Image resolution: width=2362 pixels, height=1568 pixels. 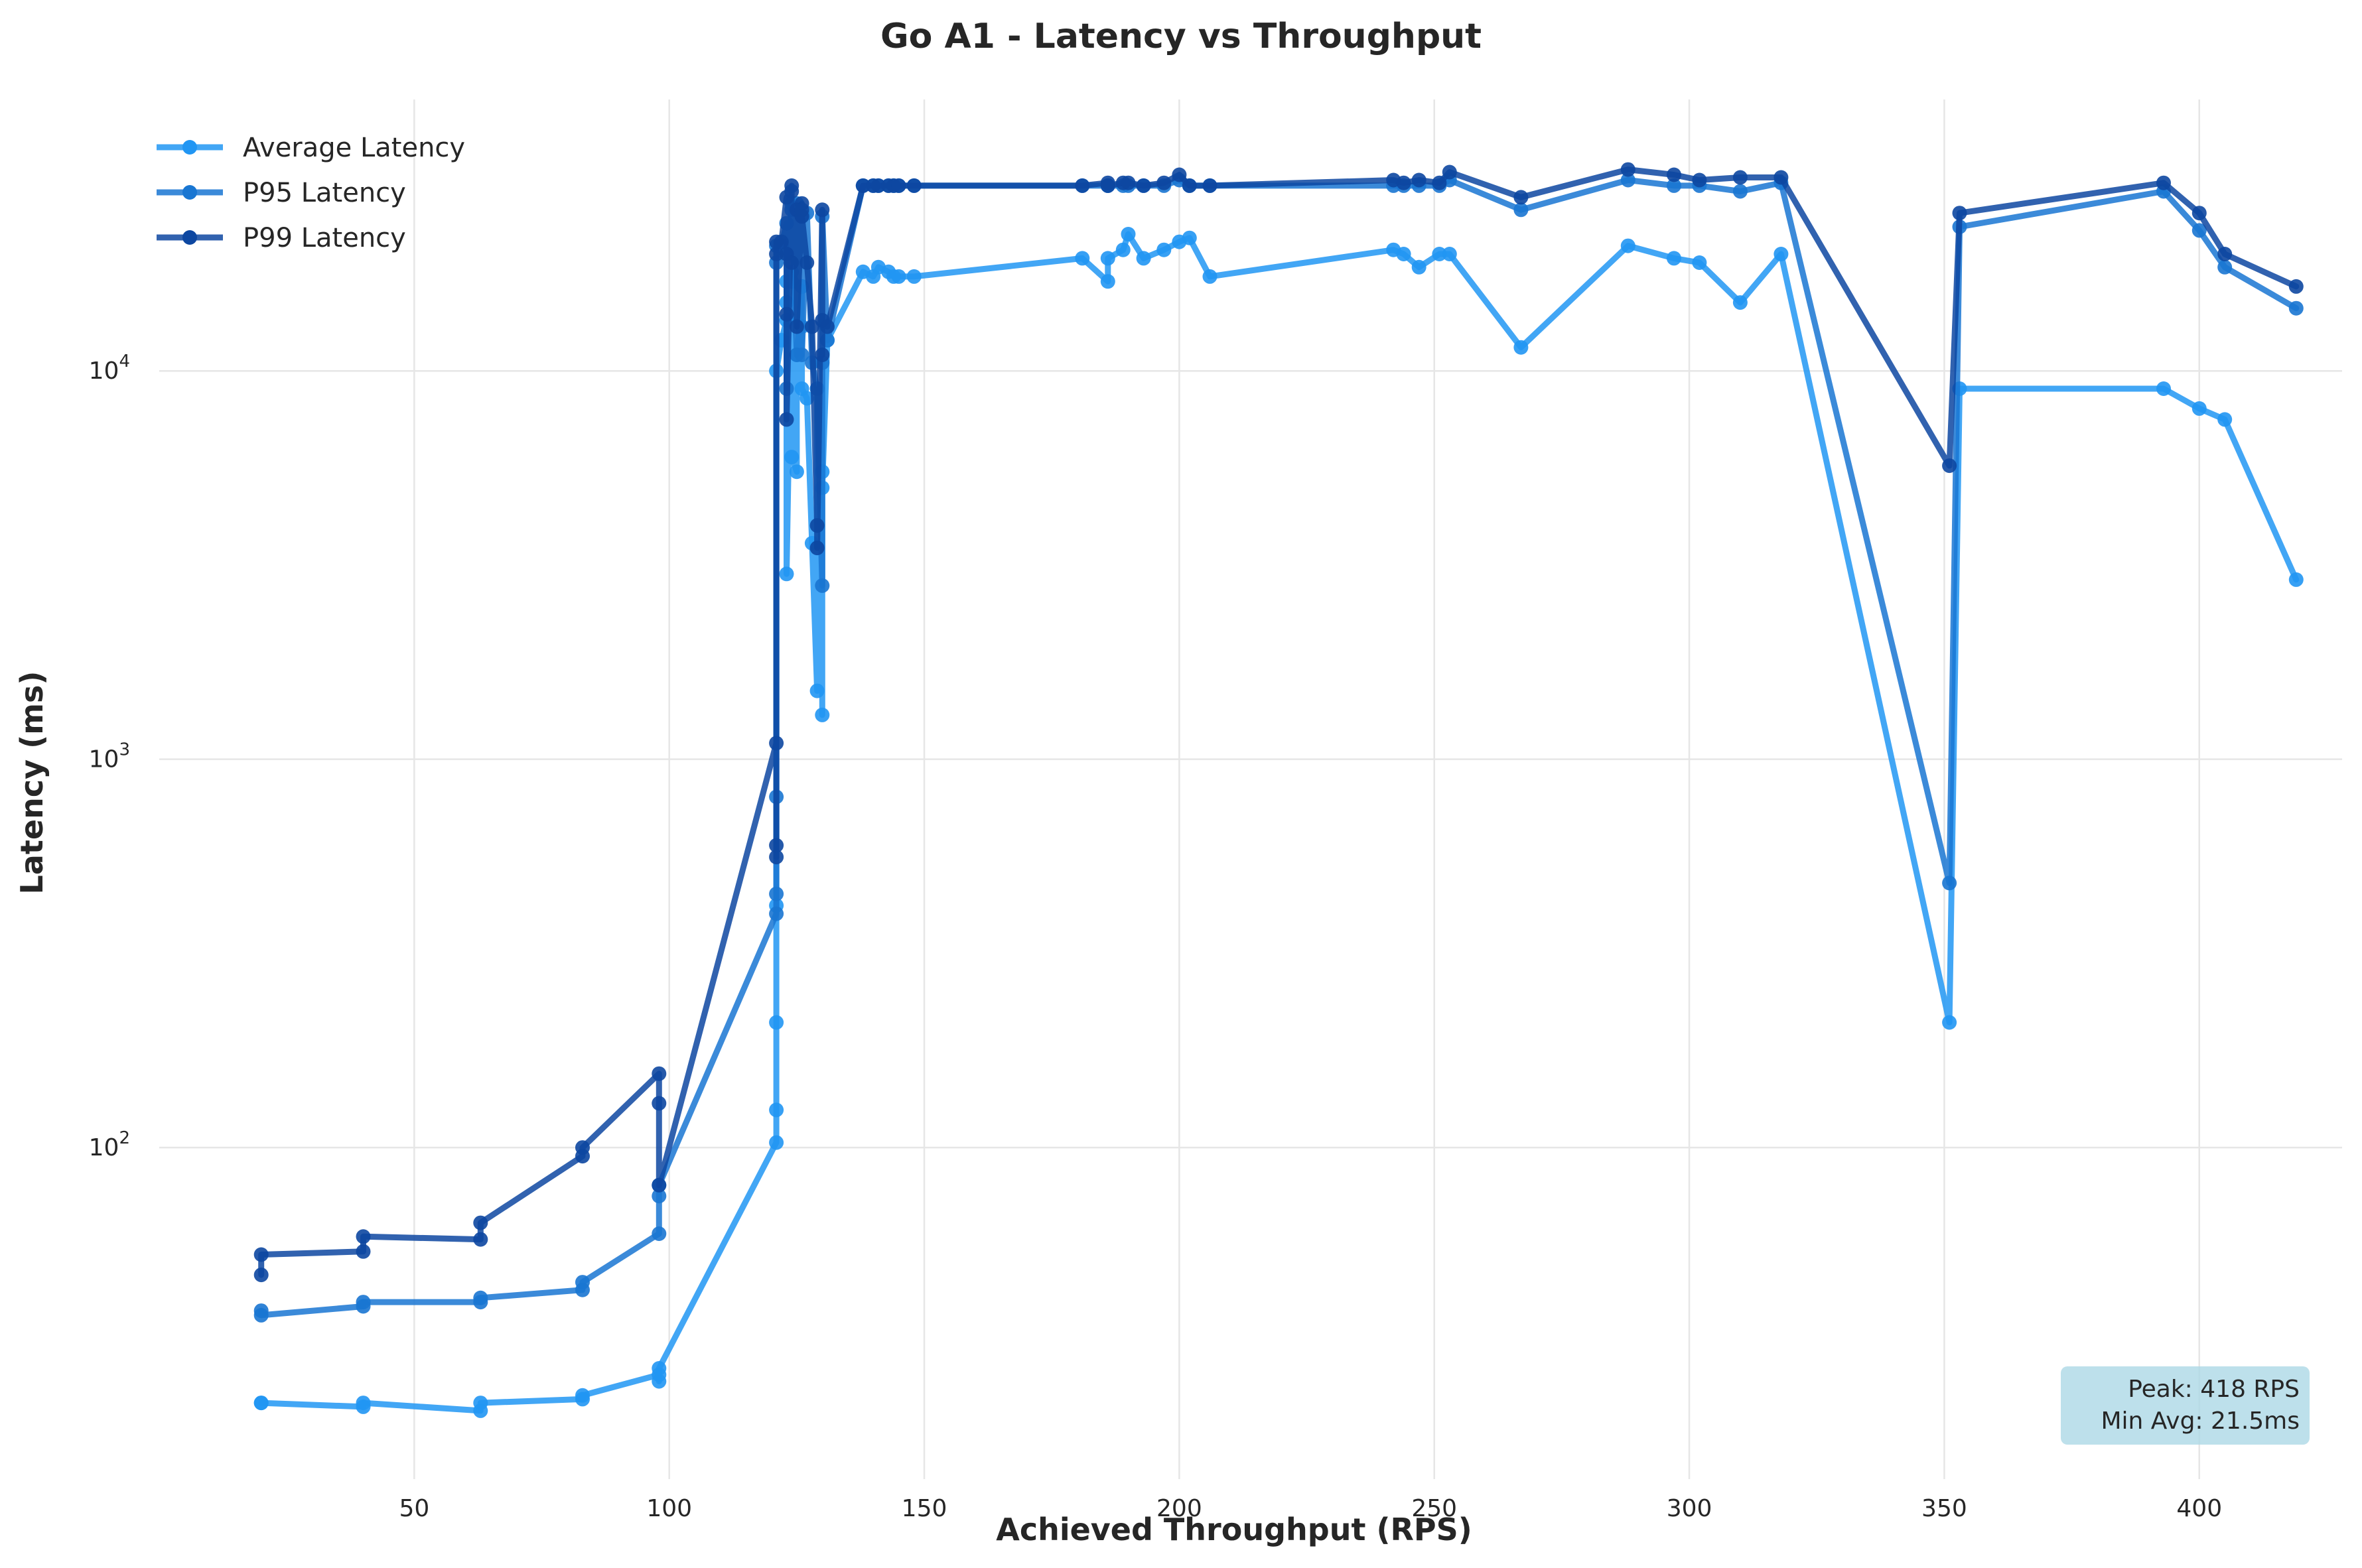 What do you see at coordinates (924, 1509) in the screenshot?
I see `x-tick-label: 150` at bounding box center [924, 1509].